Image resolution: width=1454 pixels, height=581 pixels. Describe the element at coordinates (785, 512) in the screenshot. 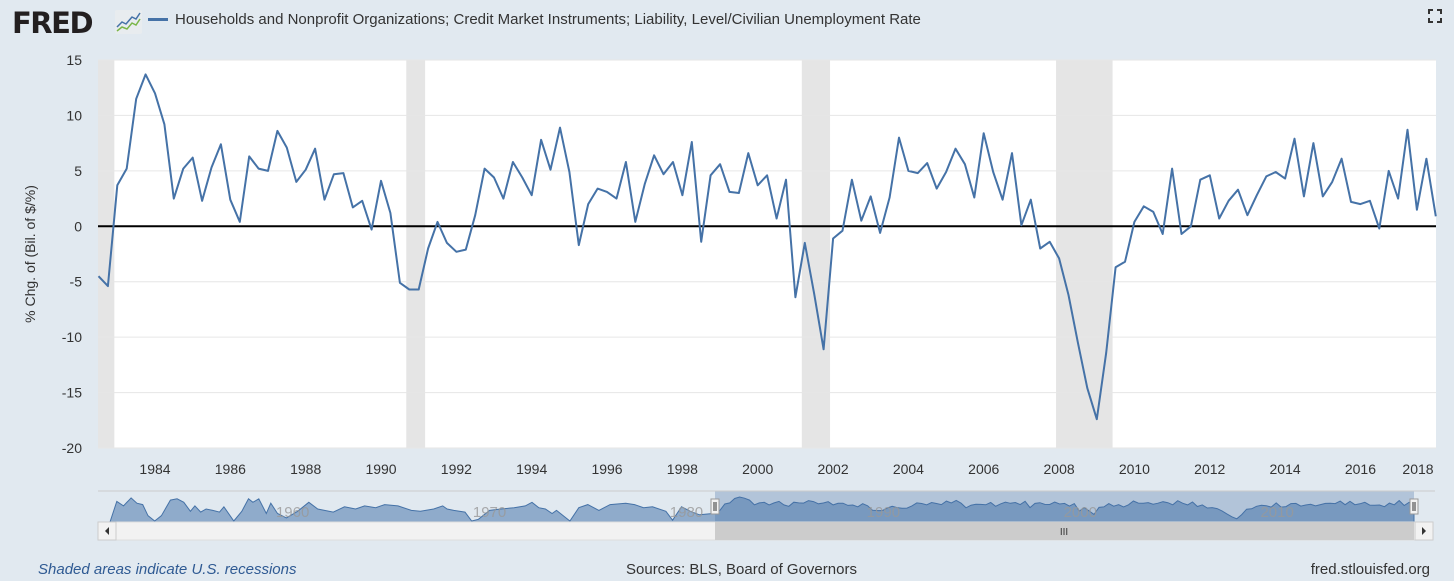

I see `navigator-year-labels: 1960 1970 1980 1990 2000 2010` at that location.